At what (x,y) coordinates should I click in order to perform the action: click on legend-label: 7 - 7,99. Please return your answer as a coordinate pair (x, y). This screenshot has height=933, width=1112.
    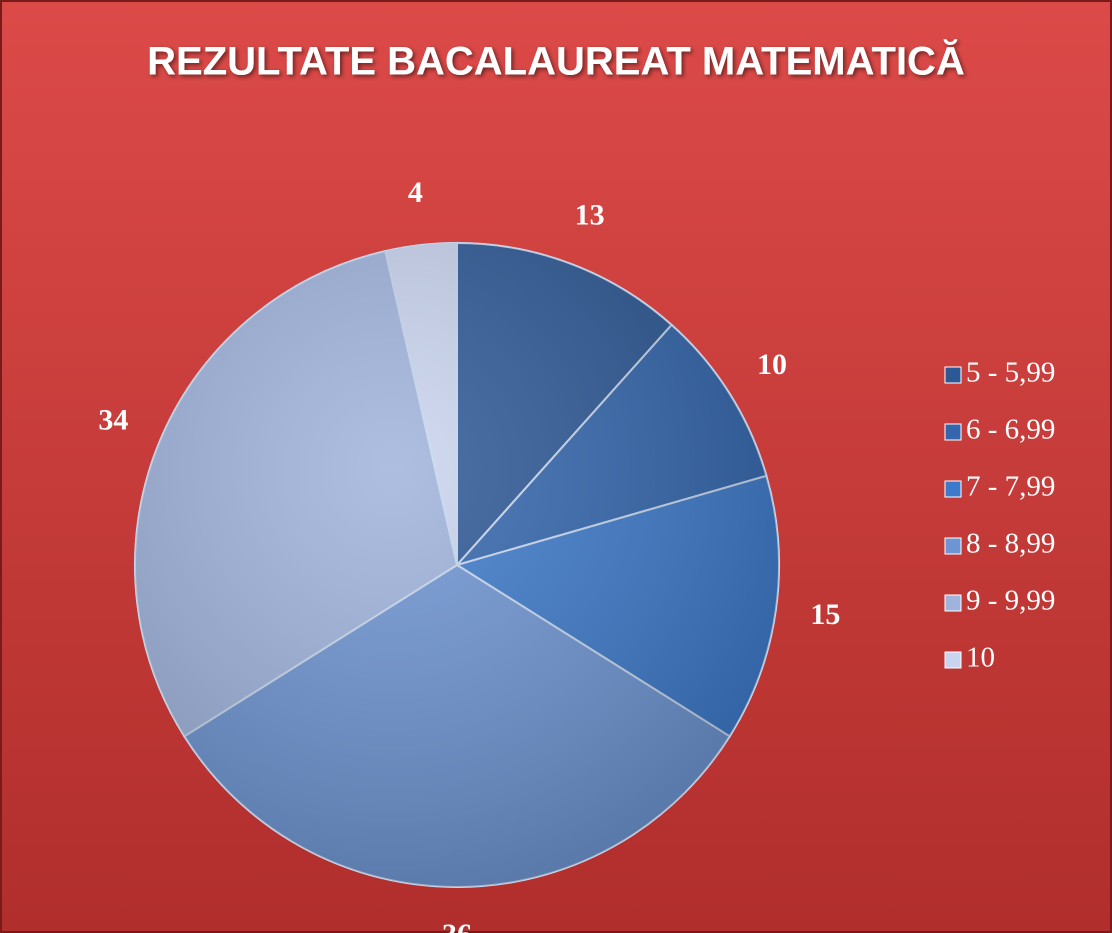
    Looking at the image, I should click on (1010, 487).